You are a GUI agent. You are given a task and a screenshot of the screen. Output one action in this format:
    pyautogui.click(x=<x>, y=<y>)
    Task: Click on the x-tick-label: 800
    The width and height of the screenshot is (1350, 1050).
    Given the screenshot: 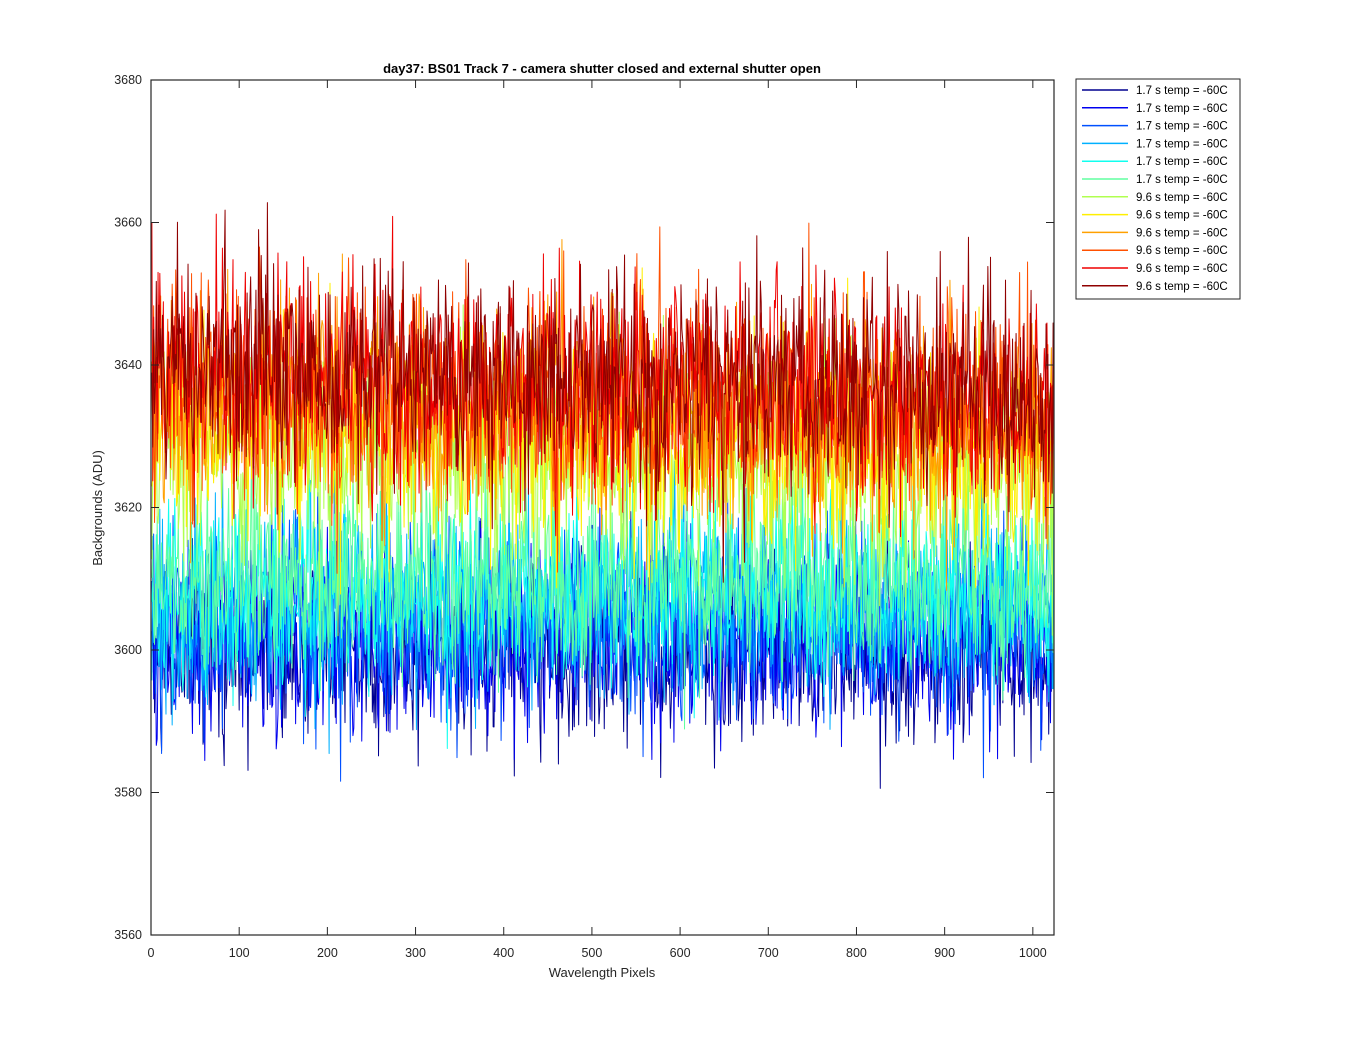 What is the action you would take?
    pyautogui.click(x=856, y=953)
    